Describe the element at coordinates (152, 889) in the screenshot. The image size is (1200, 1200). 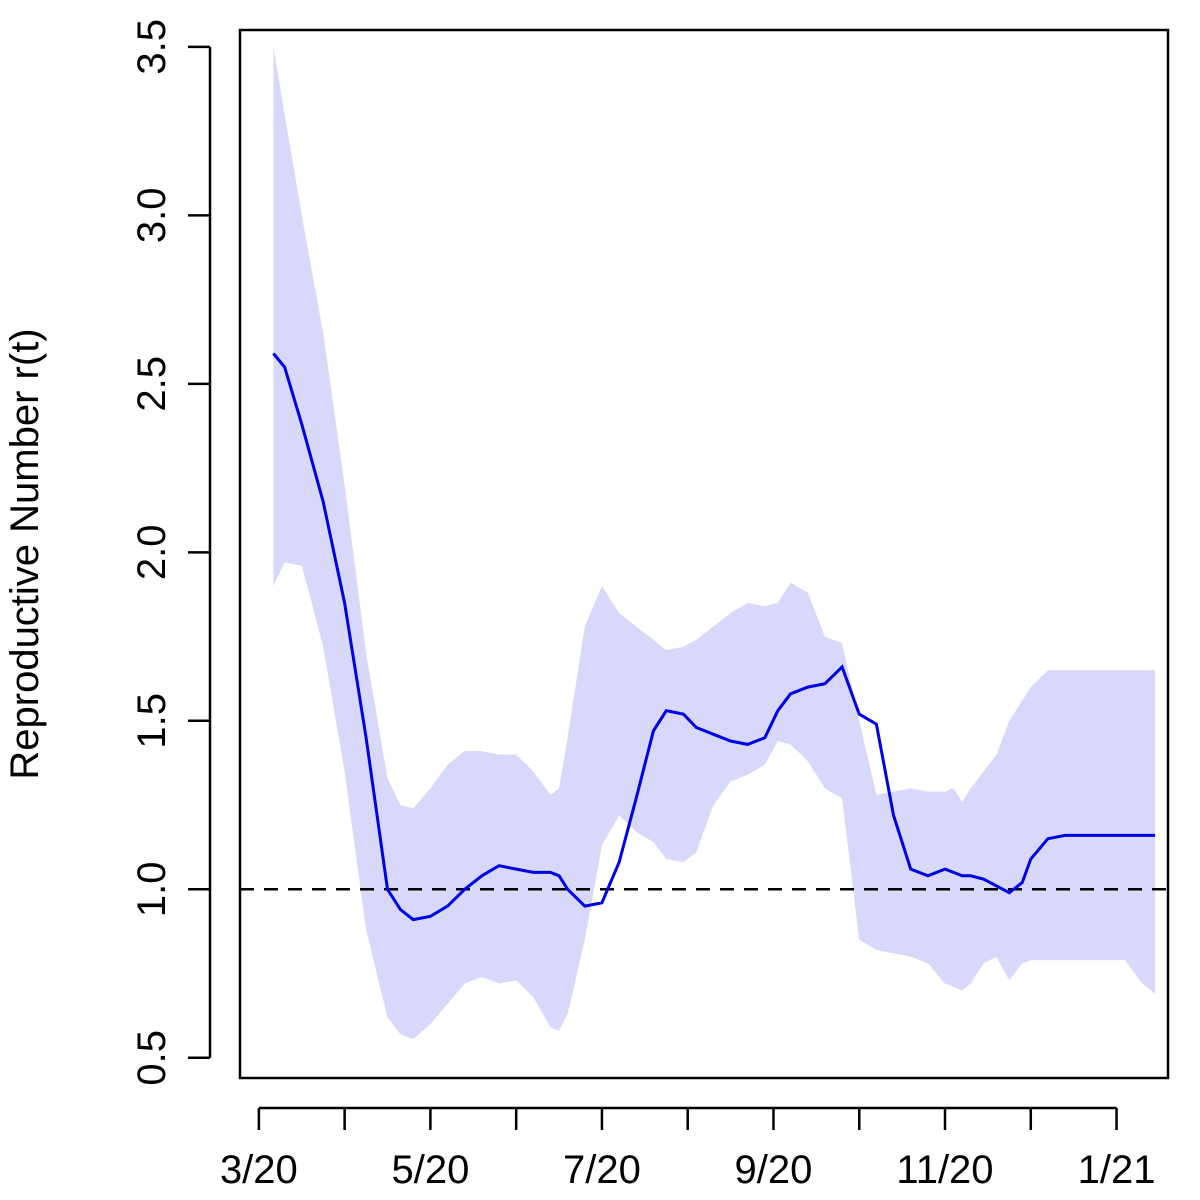
I see `y-tick-label: 1.0` at that location.